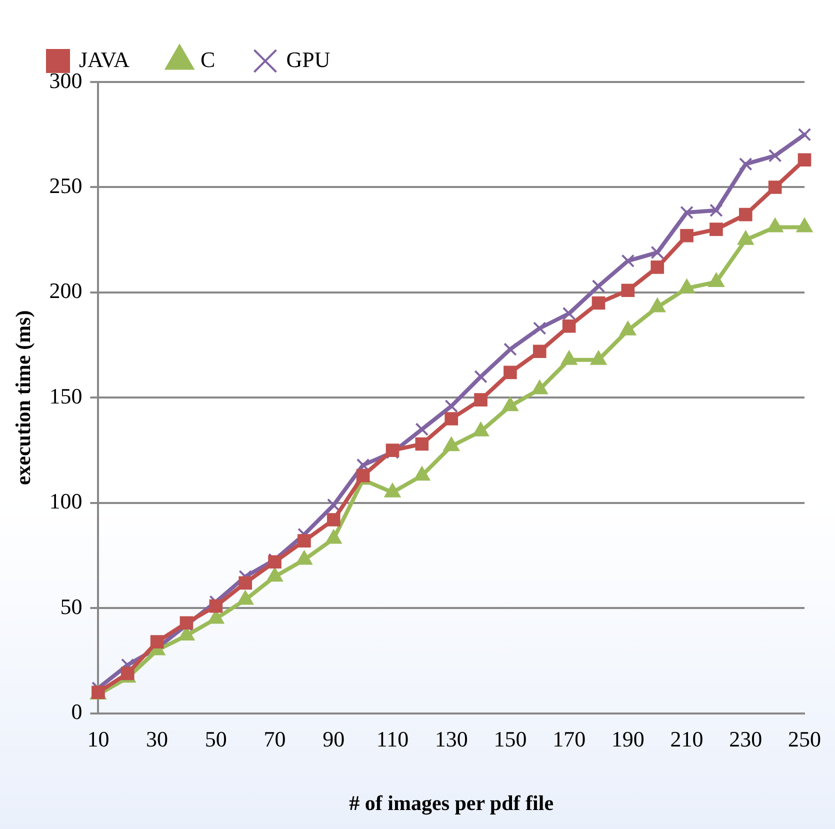 Image resolution: width=835 pixels, height=829 pixels. What do you see at coordinates (687, 739) in the screenshot?
I see `x-tick-label: 210` at bounding box center [687, 739].